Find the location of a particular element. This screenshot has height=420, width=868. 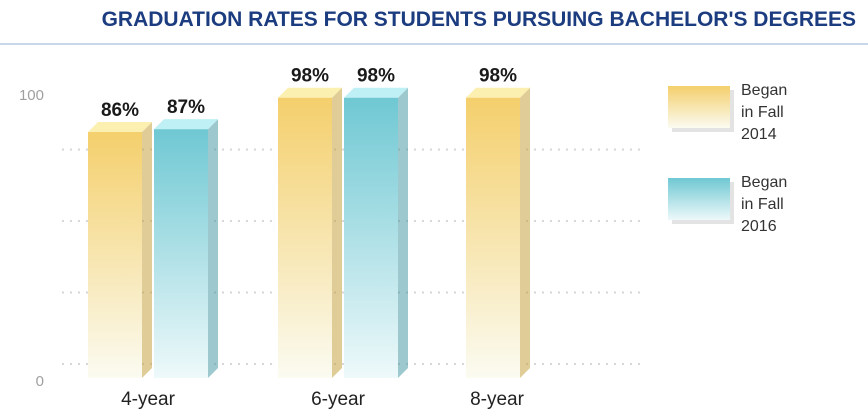

x-tick-label: 8-year is located at coordinates (497, 399).